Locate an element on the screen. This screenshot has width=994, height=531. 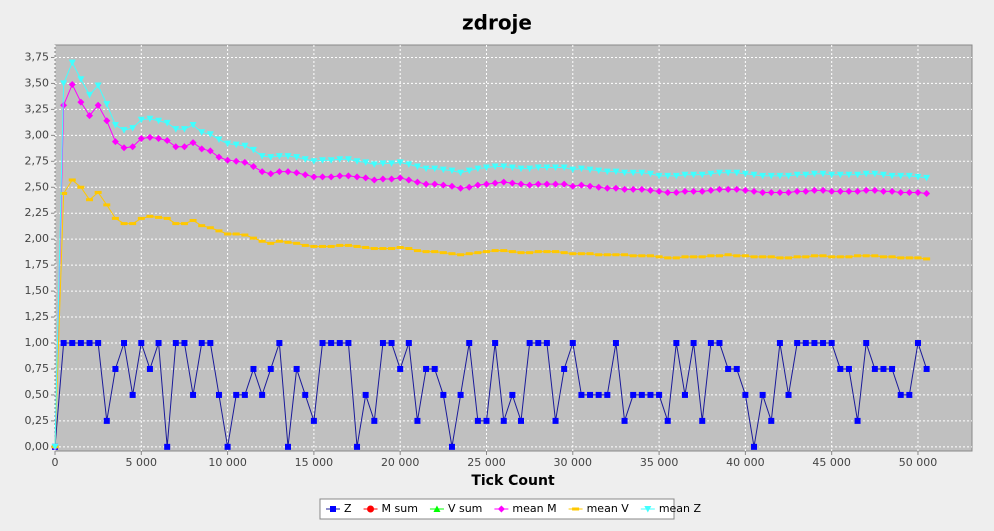
legend-label: mean V is located at coordinates (608, 508).